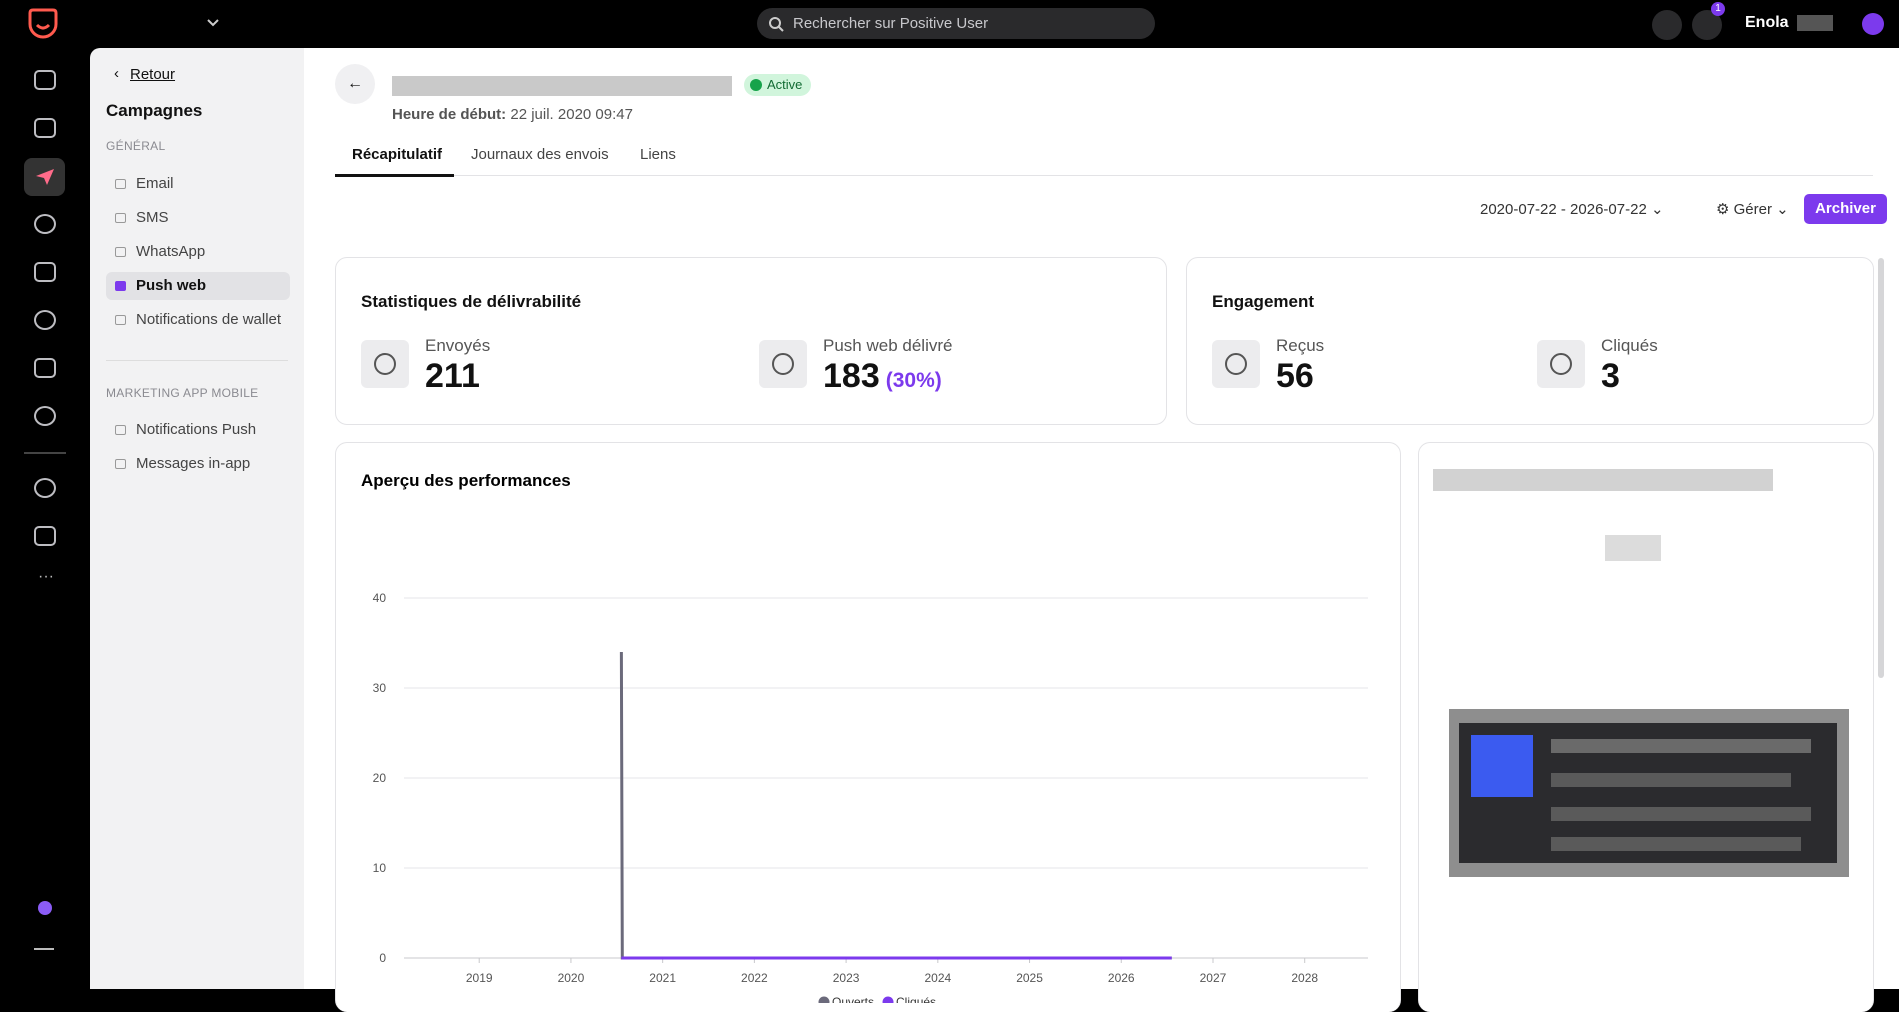 Image resolution: width=1899 pixels, height=1012 pixels. I want to click on date-range: 2020-07-22 - 2026-07-22 ⌄, so click(1572, 209).